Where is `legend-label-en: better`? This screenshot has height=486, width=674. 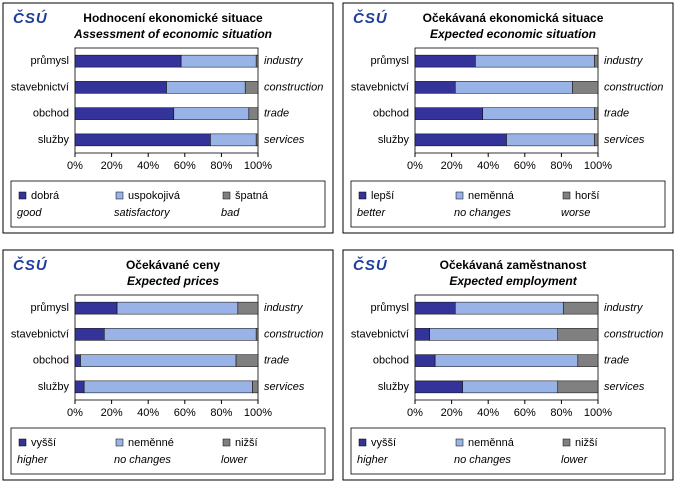
legend-label-en: better is located at coordinates (371, 213).